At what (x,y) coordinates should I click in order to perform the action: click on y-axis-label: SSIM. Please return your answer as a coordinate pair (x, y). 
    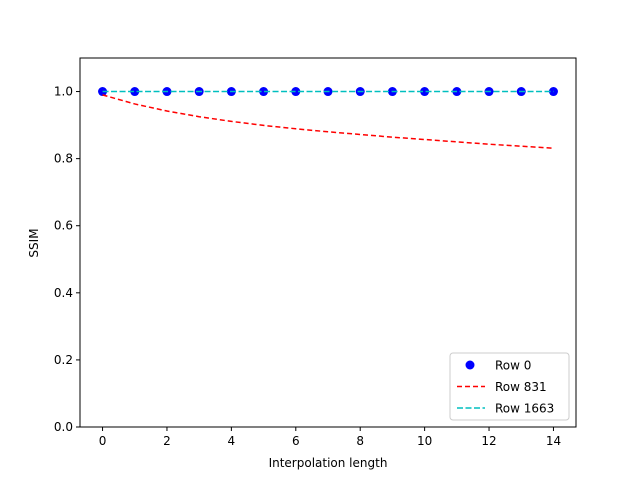
    Looking at the image, I should click on (34, 242).